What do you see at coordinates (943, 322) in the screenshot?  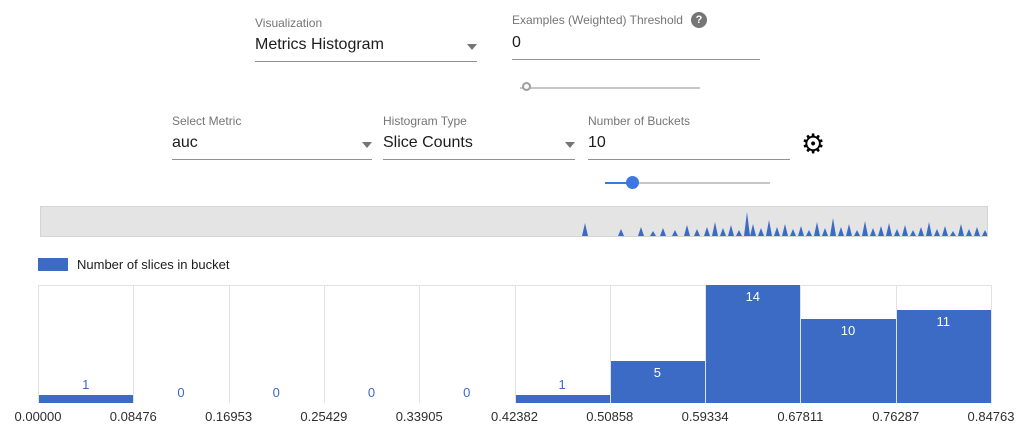 I see `bar-value-label: 11` at bounding box center [943, 322].